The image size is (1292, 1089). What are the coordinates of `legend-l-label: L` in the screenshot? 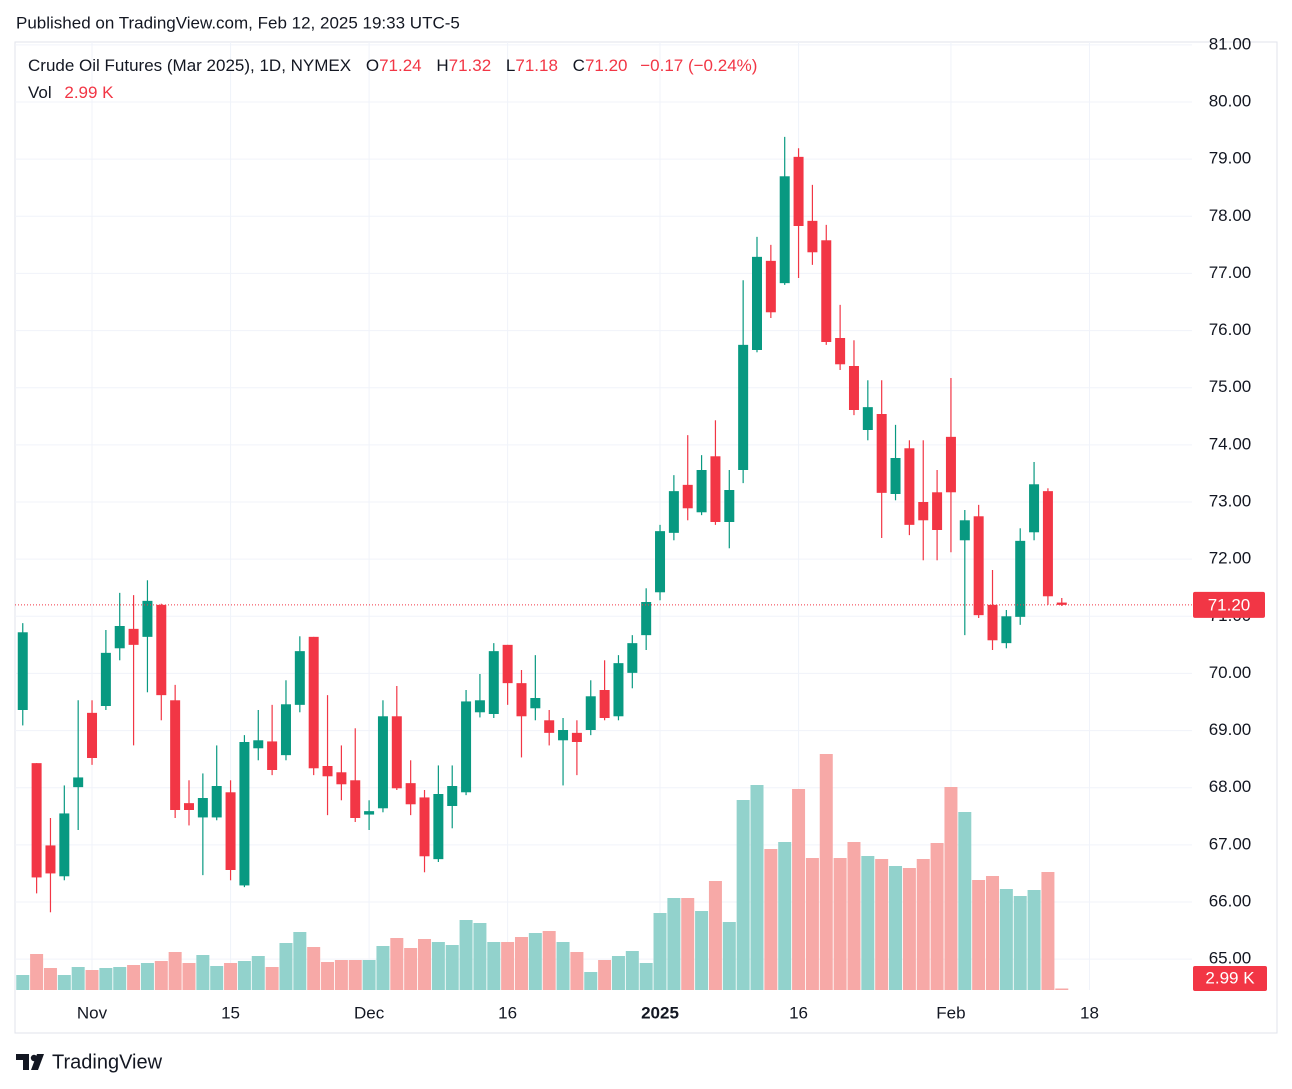 It's located at (510, 65).